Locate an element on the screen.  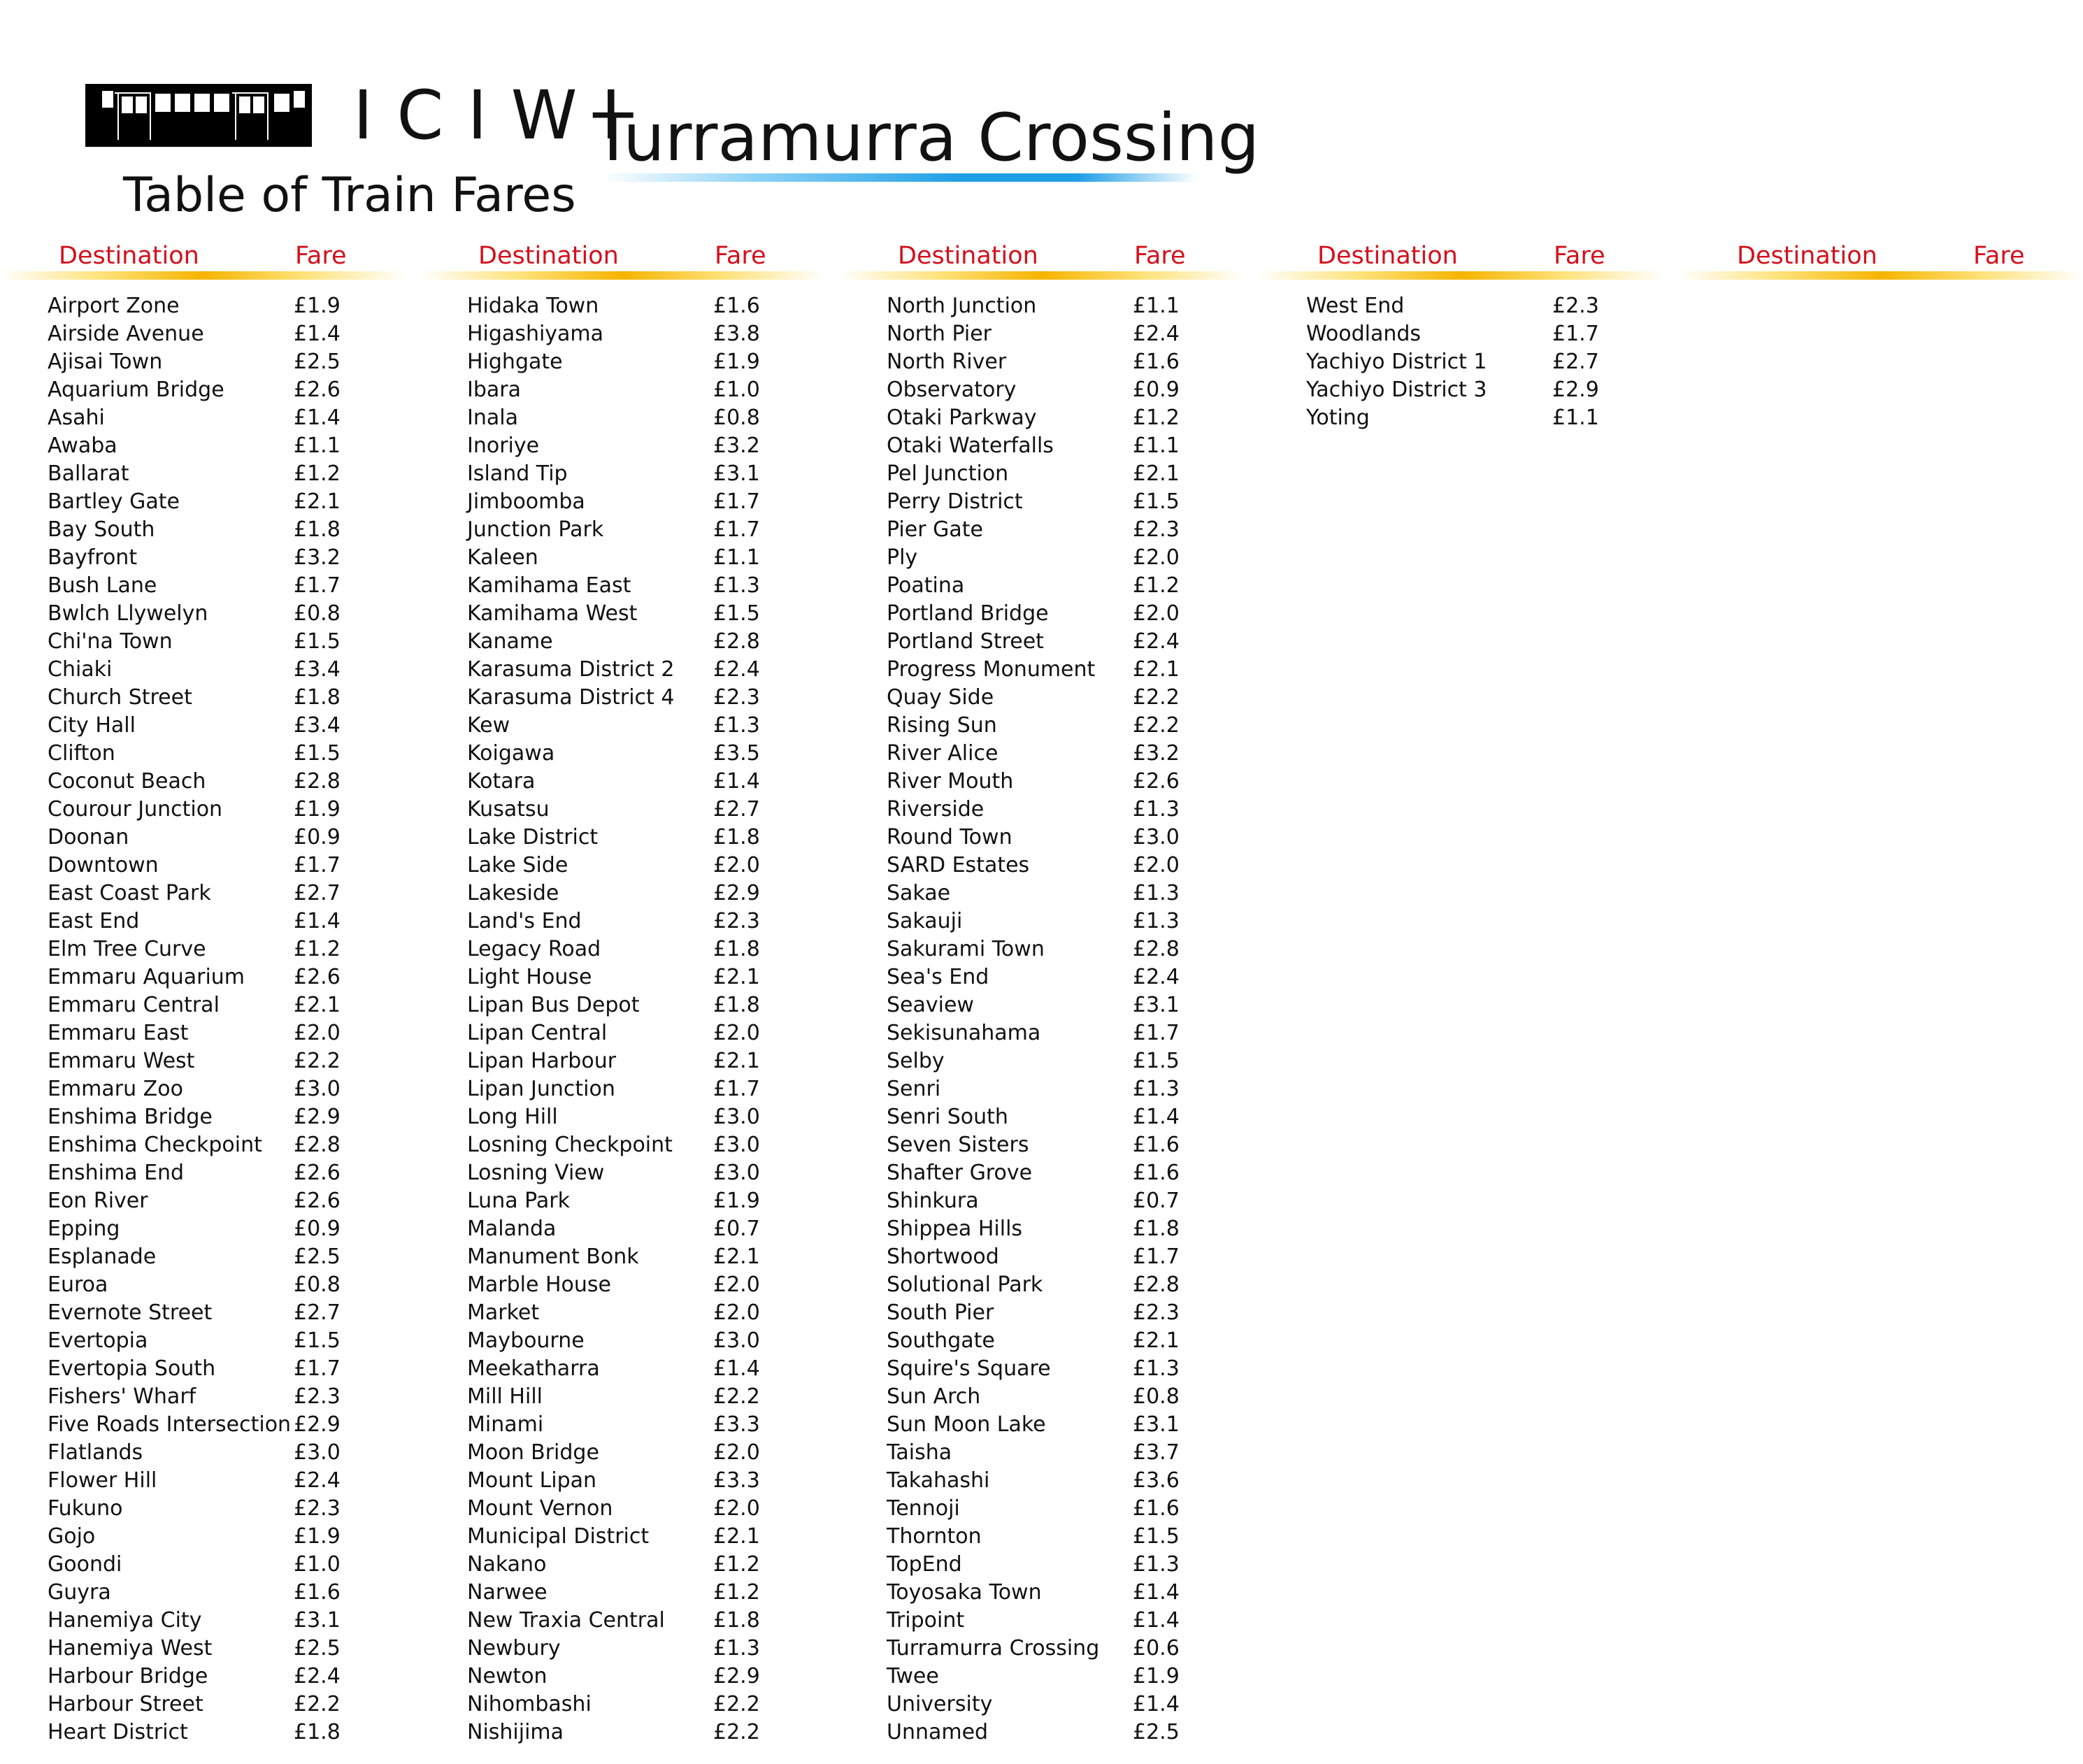
destination-name: Highgate is located at coordinates (515, 362).